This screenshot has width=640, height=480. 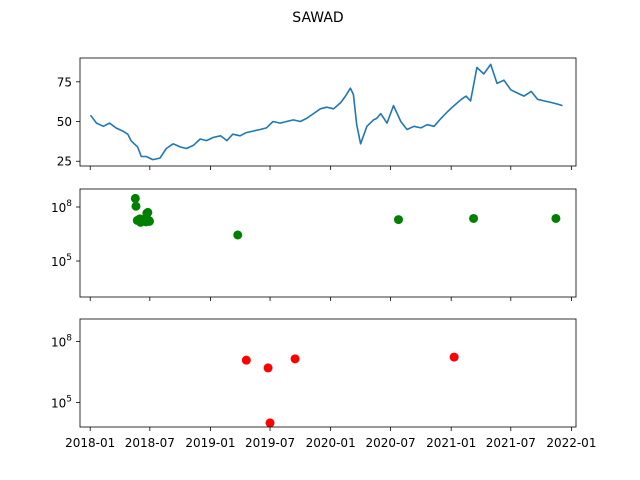 What do you see at coordinates (391, 443) in the screenshot?
I see `x-tick-label: 2020-07` at bounding box center [391, 443].